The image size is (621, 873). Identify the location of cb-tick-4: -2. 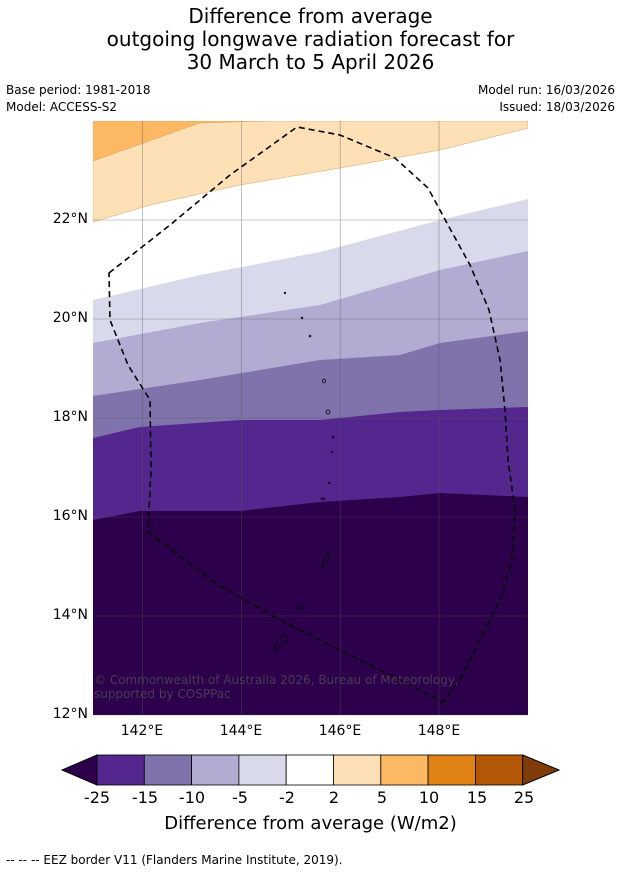
(287, 797).